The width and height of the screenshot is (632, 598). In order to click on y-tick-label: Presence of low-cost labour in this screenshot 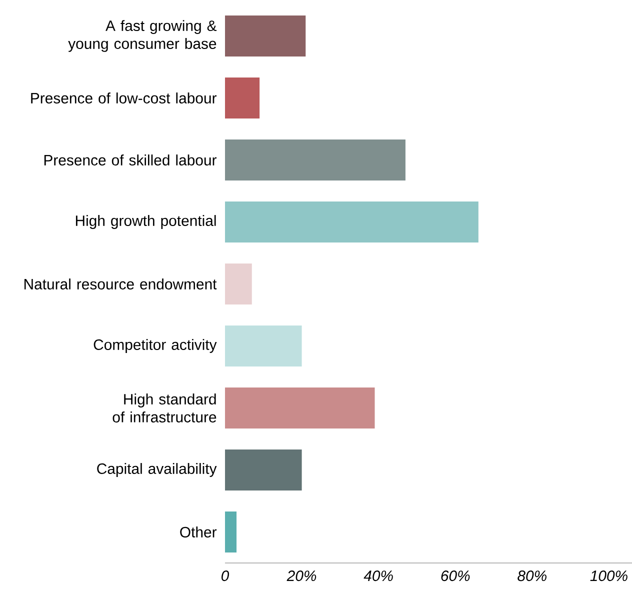, I will do `click(124, 98)`.